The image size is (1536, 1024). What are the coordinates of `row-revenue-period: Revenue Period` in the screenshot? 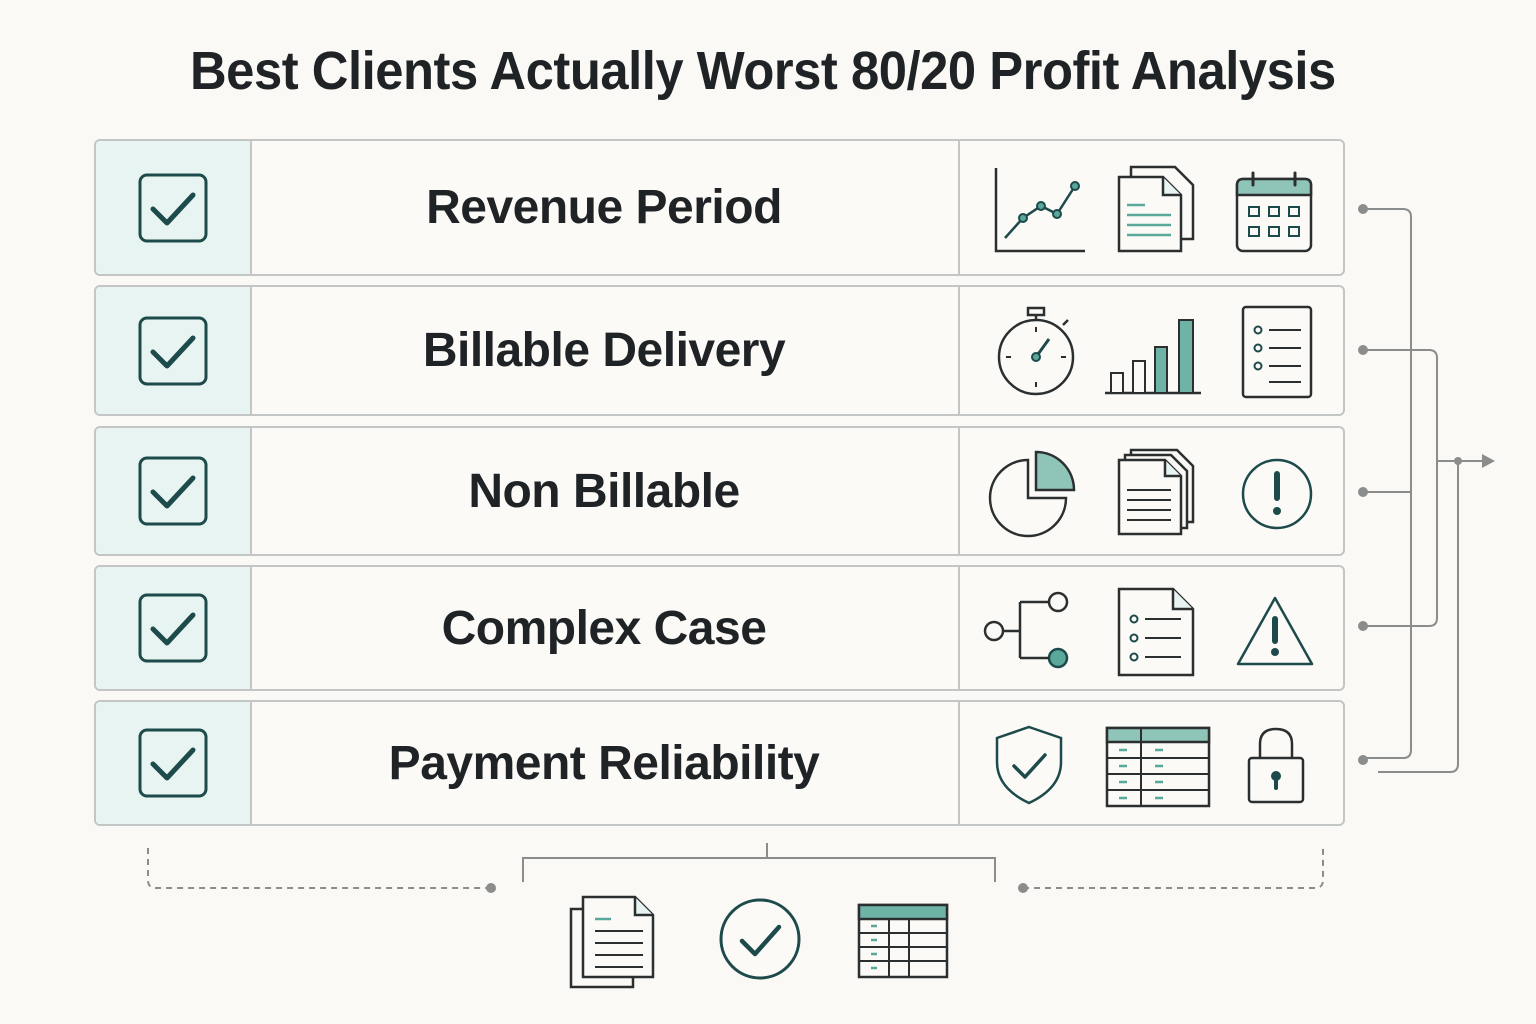 It's located at (719, 207).